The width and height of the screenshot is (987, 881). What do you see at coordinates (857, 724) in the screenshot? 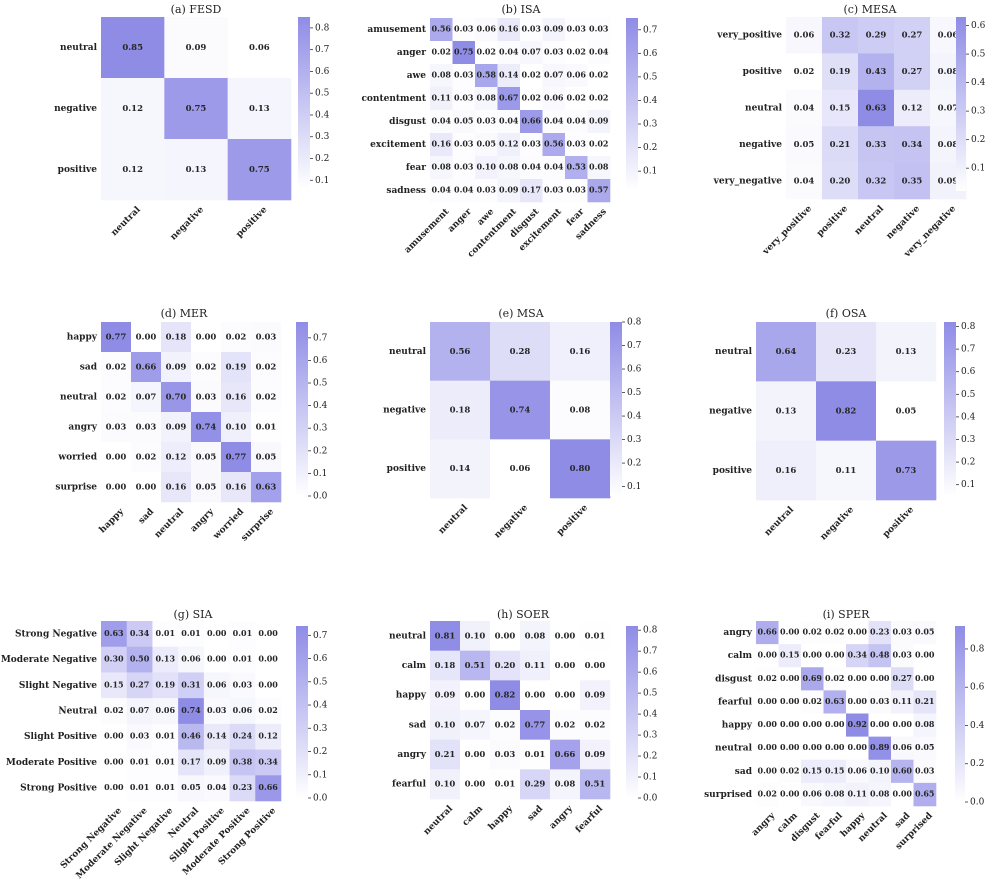
I see `cell-value-label: 0.92` at bounding box center [857, 724].